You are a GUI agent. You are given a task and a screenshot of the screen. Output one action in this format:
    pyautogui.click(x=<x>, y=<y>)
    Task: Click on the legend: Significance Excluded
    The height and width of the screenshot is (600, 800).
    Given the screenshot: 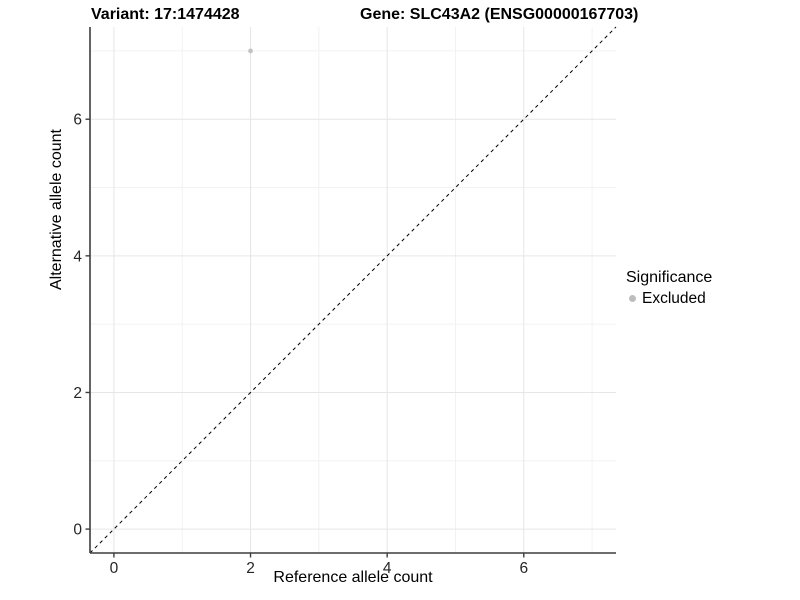 What is the action you would take?
    pyautogui.click(x=669, y=288)
    